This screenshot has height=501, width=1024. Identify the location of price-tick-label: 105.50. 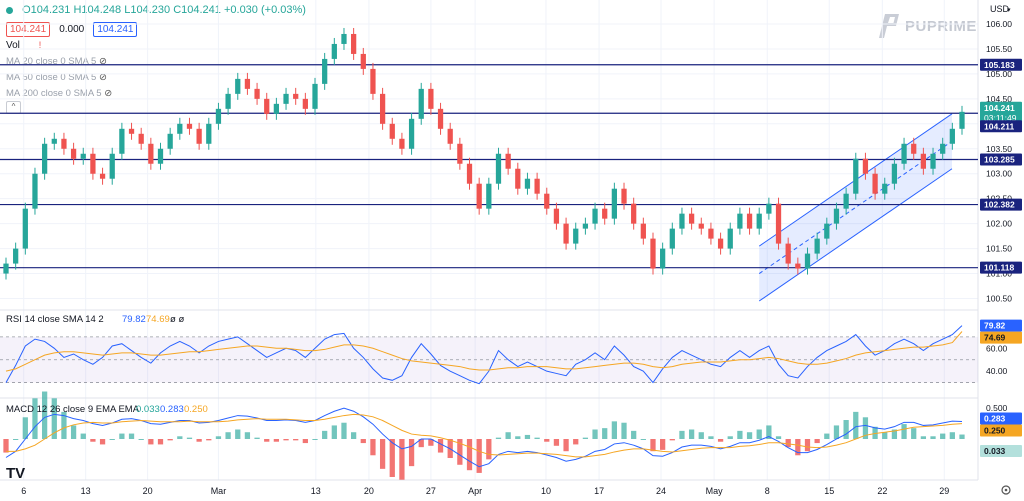
(999, 49).